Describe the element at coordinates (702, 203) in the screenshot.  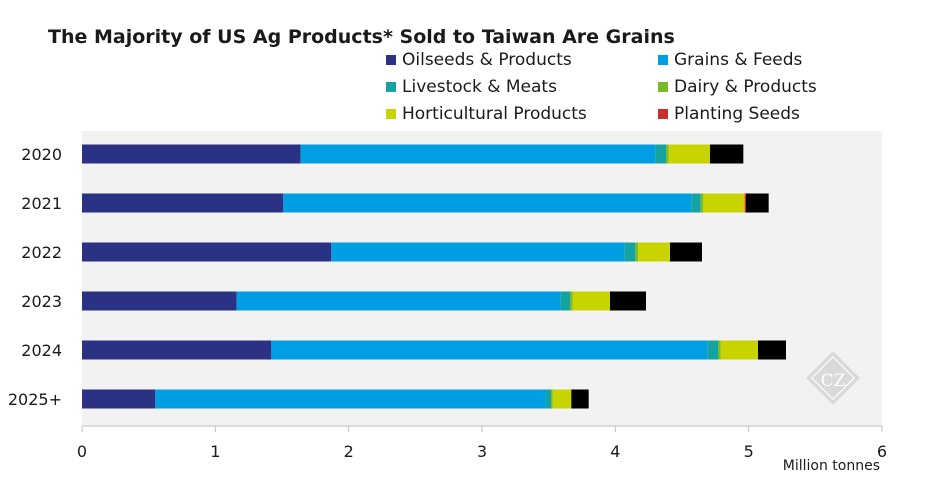
I see `bar-2021-dairy-products` at that location.